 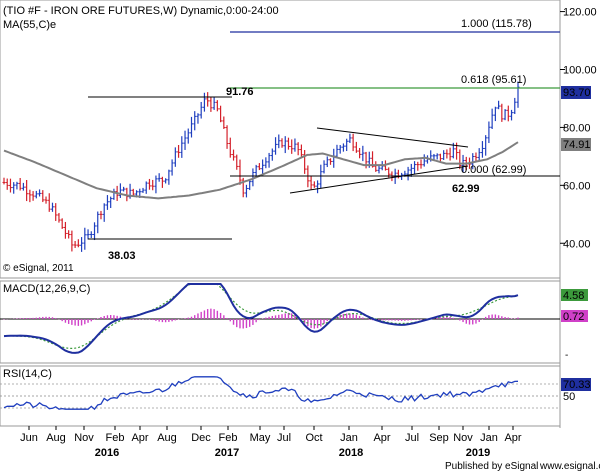 I want to click on macd-axis-label: -, so click(x=566, y=355).